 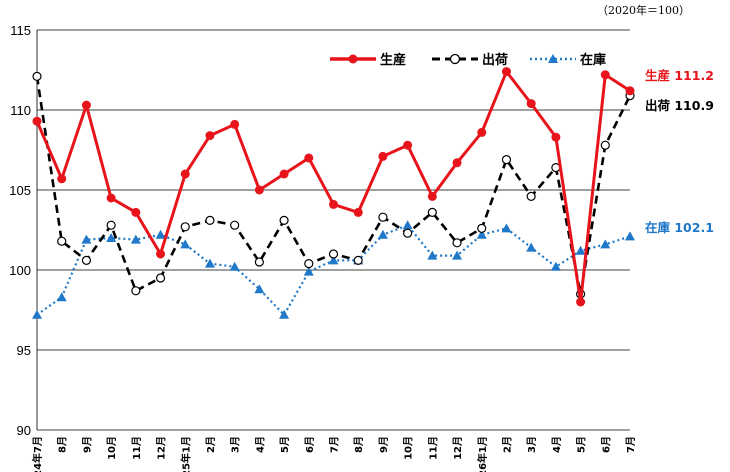 I want to click on x-tick-label: 8月, so click(x=63, y=444).